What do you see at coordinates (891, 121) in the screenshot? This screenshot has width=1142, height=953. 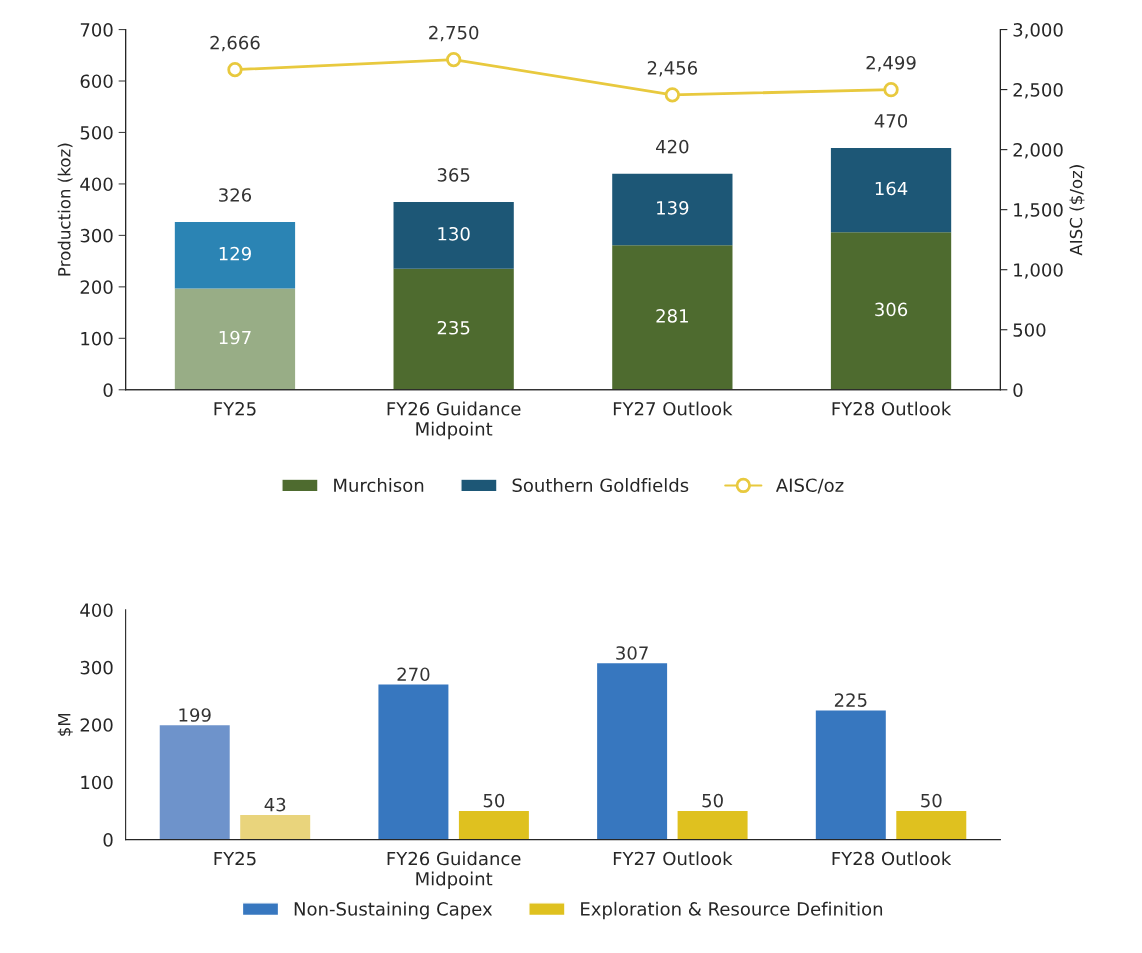 I see `total-label: 470` at bounding box center [891, 121].